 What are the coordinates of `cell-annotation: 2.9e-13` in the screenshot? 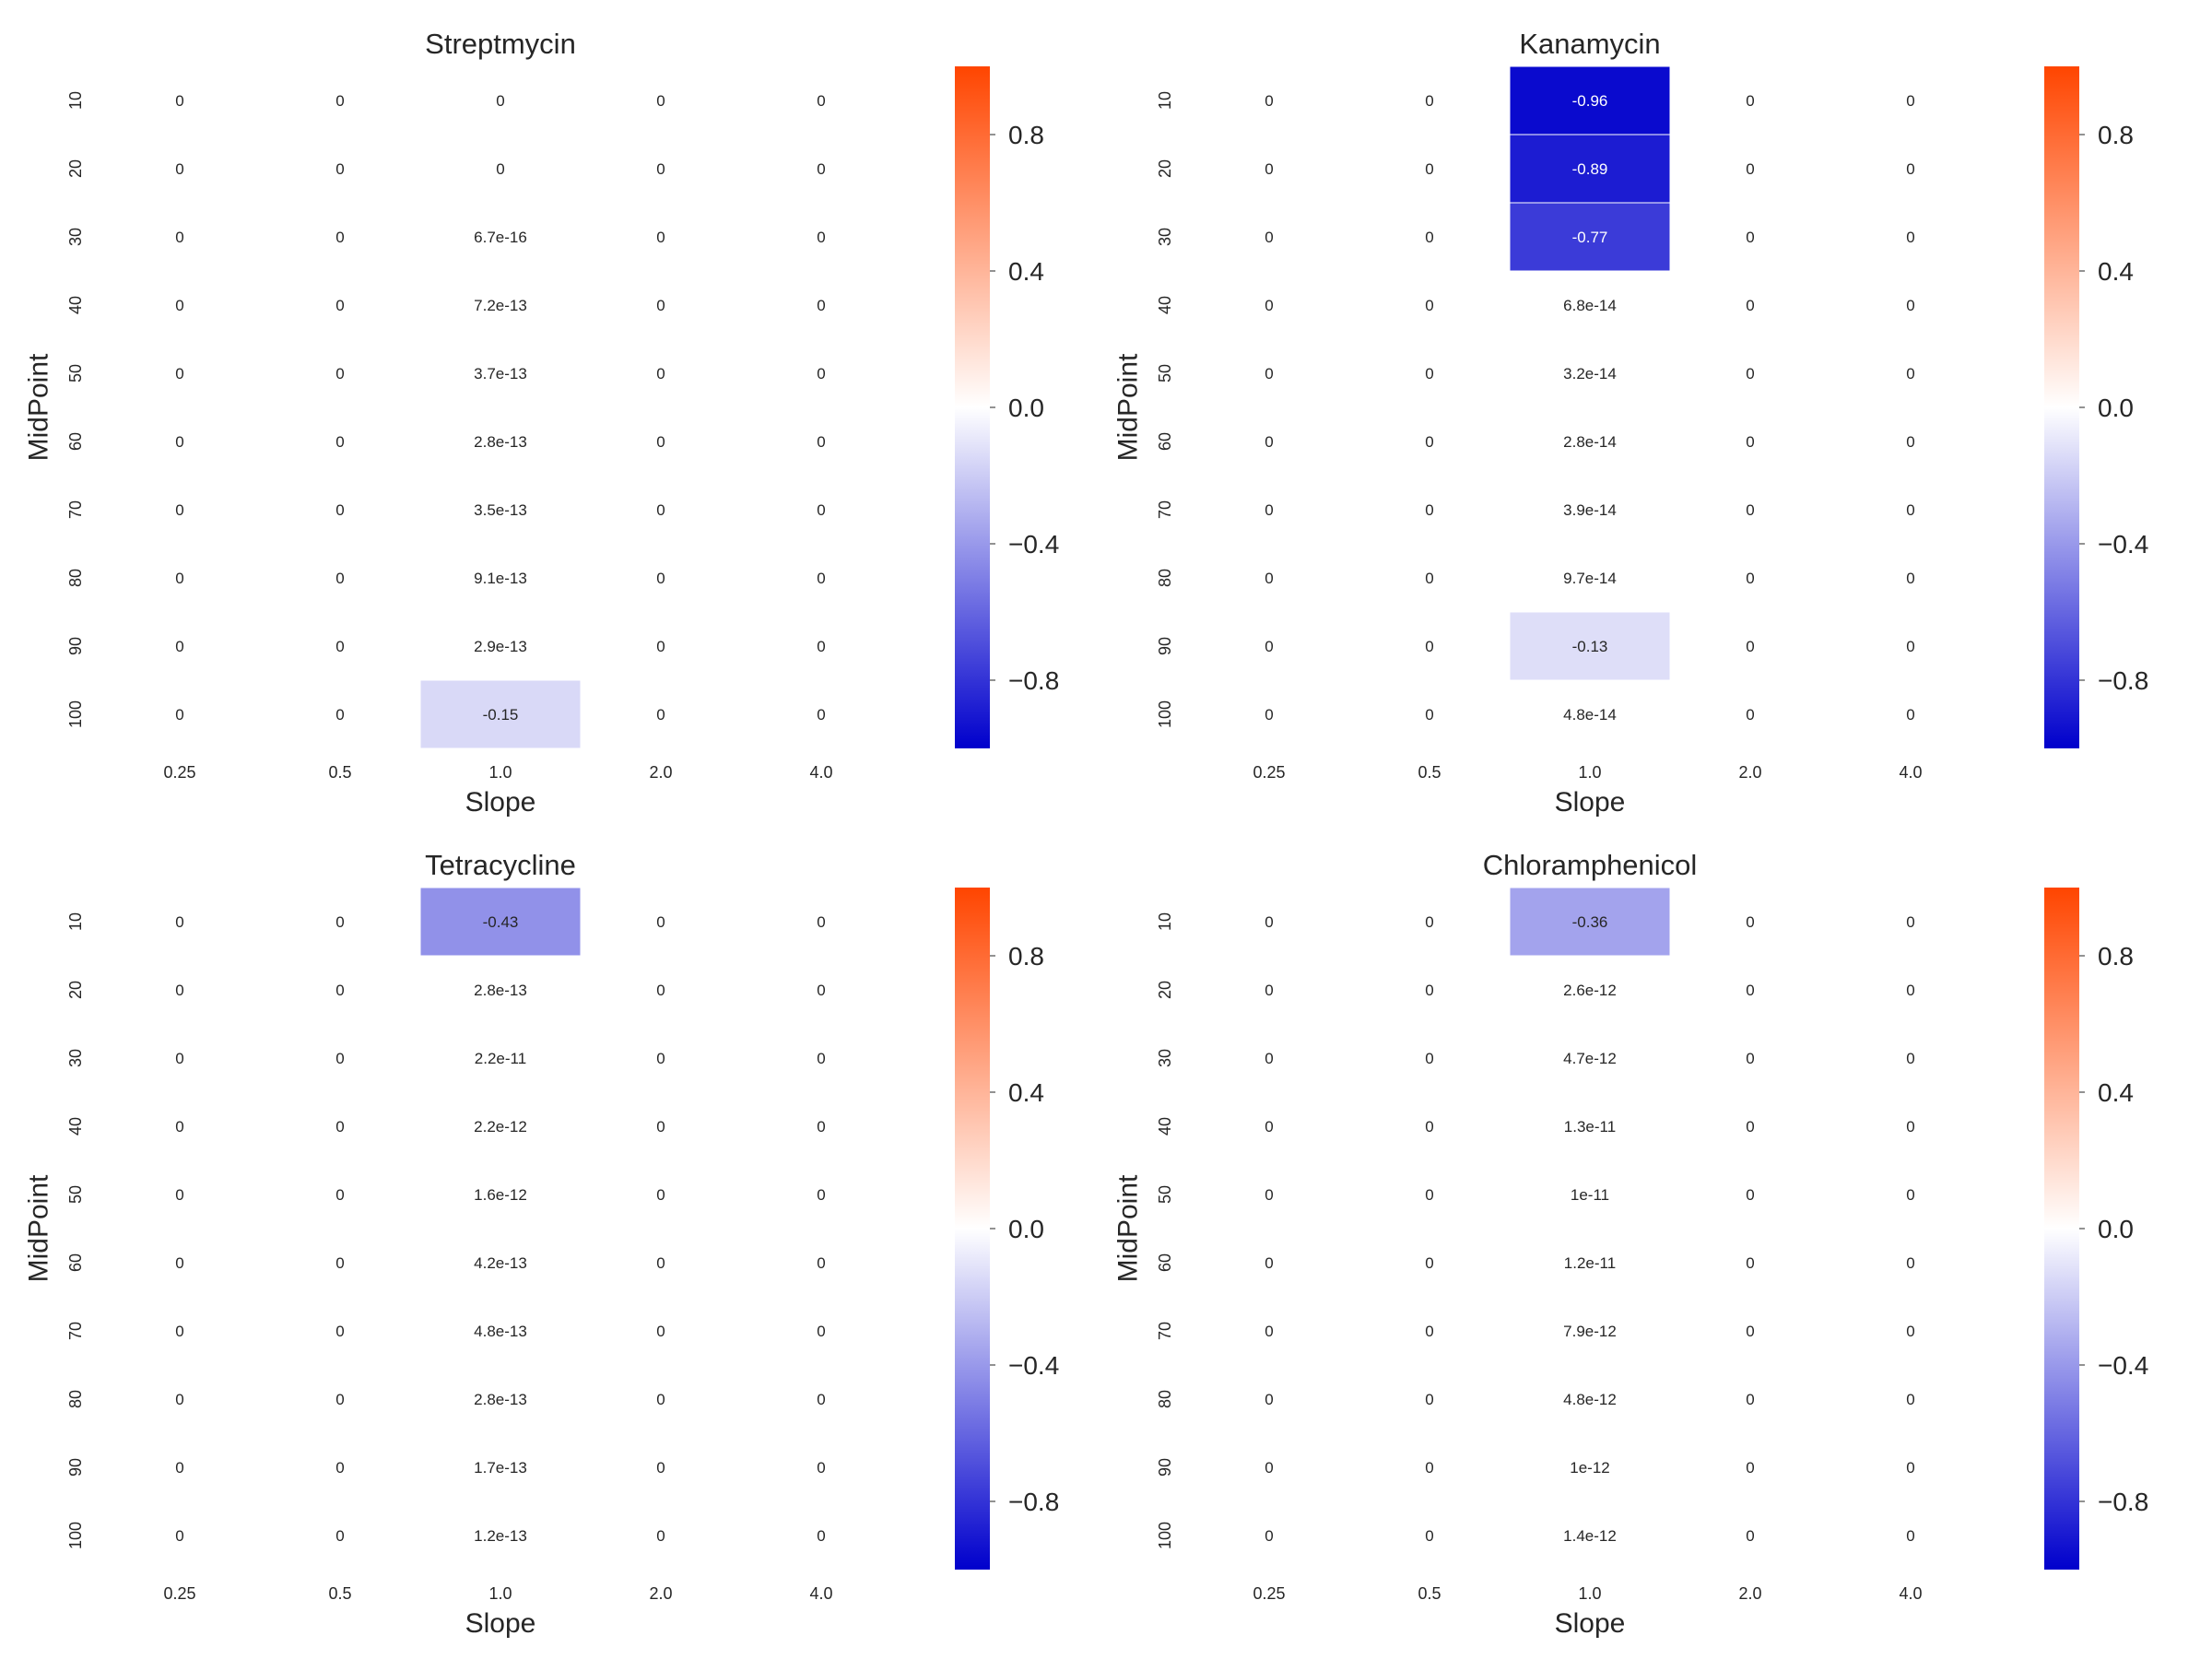 It's located at (500, 646).